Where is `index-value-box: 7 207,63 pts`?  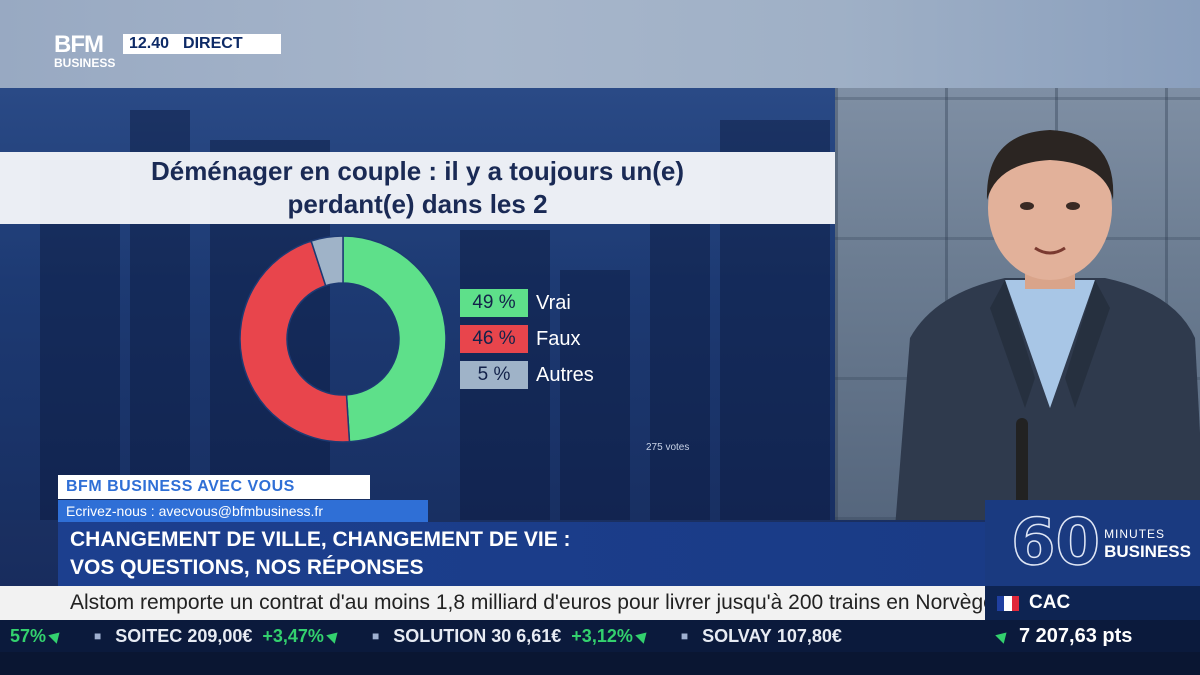
index-value-box: 7 207,63 pts is located at coordinates (1092, 636).